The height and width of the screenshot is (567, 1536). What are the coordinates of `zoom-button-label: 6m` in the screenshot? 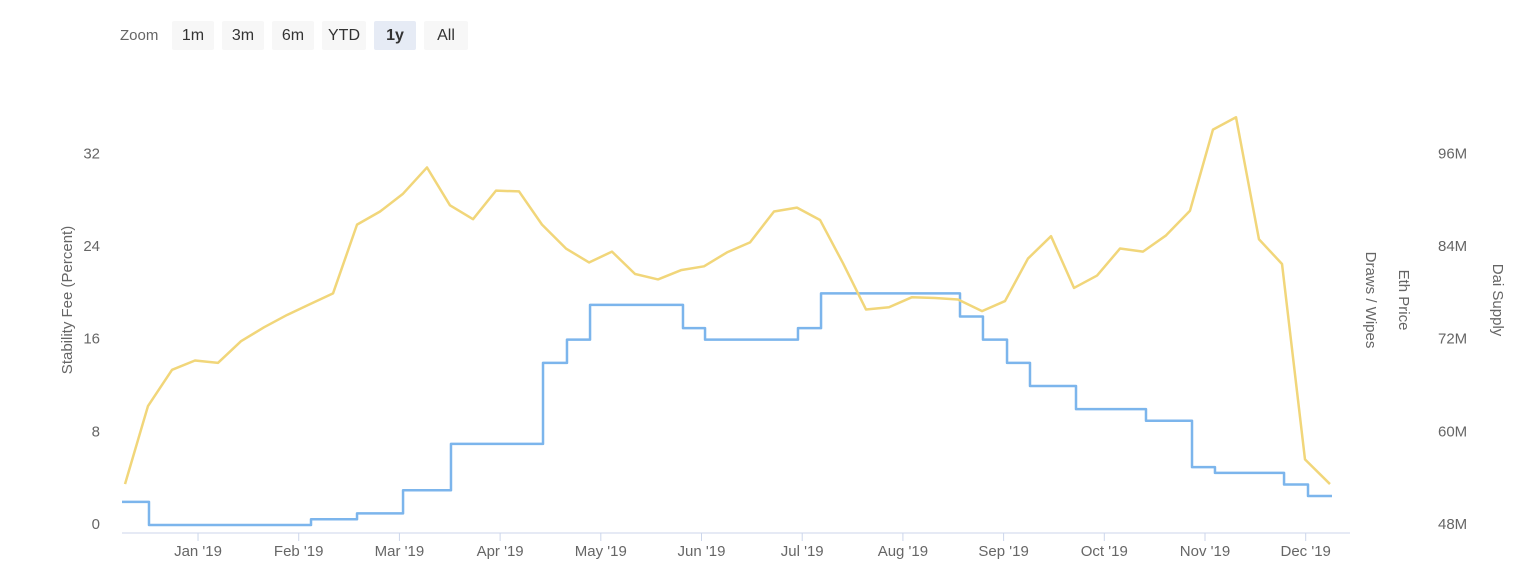 It's located at (293, 35).